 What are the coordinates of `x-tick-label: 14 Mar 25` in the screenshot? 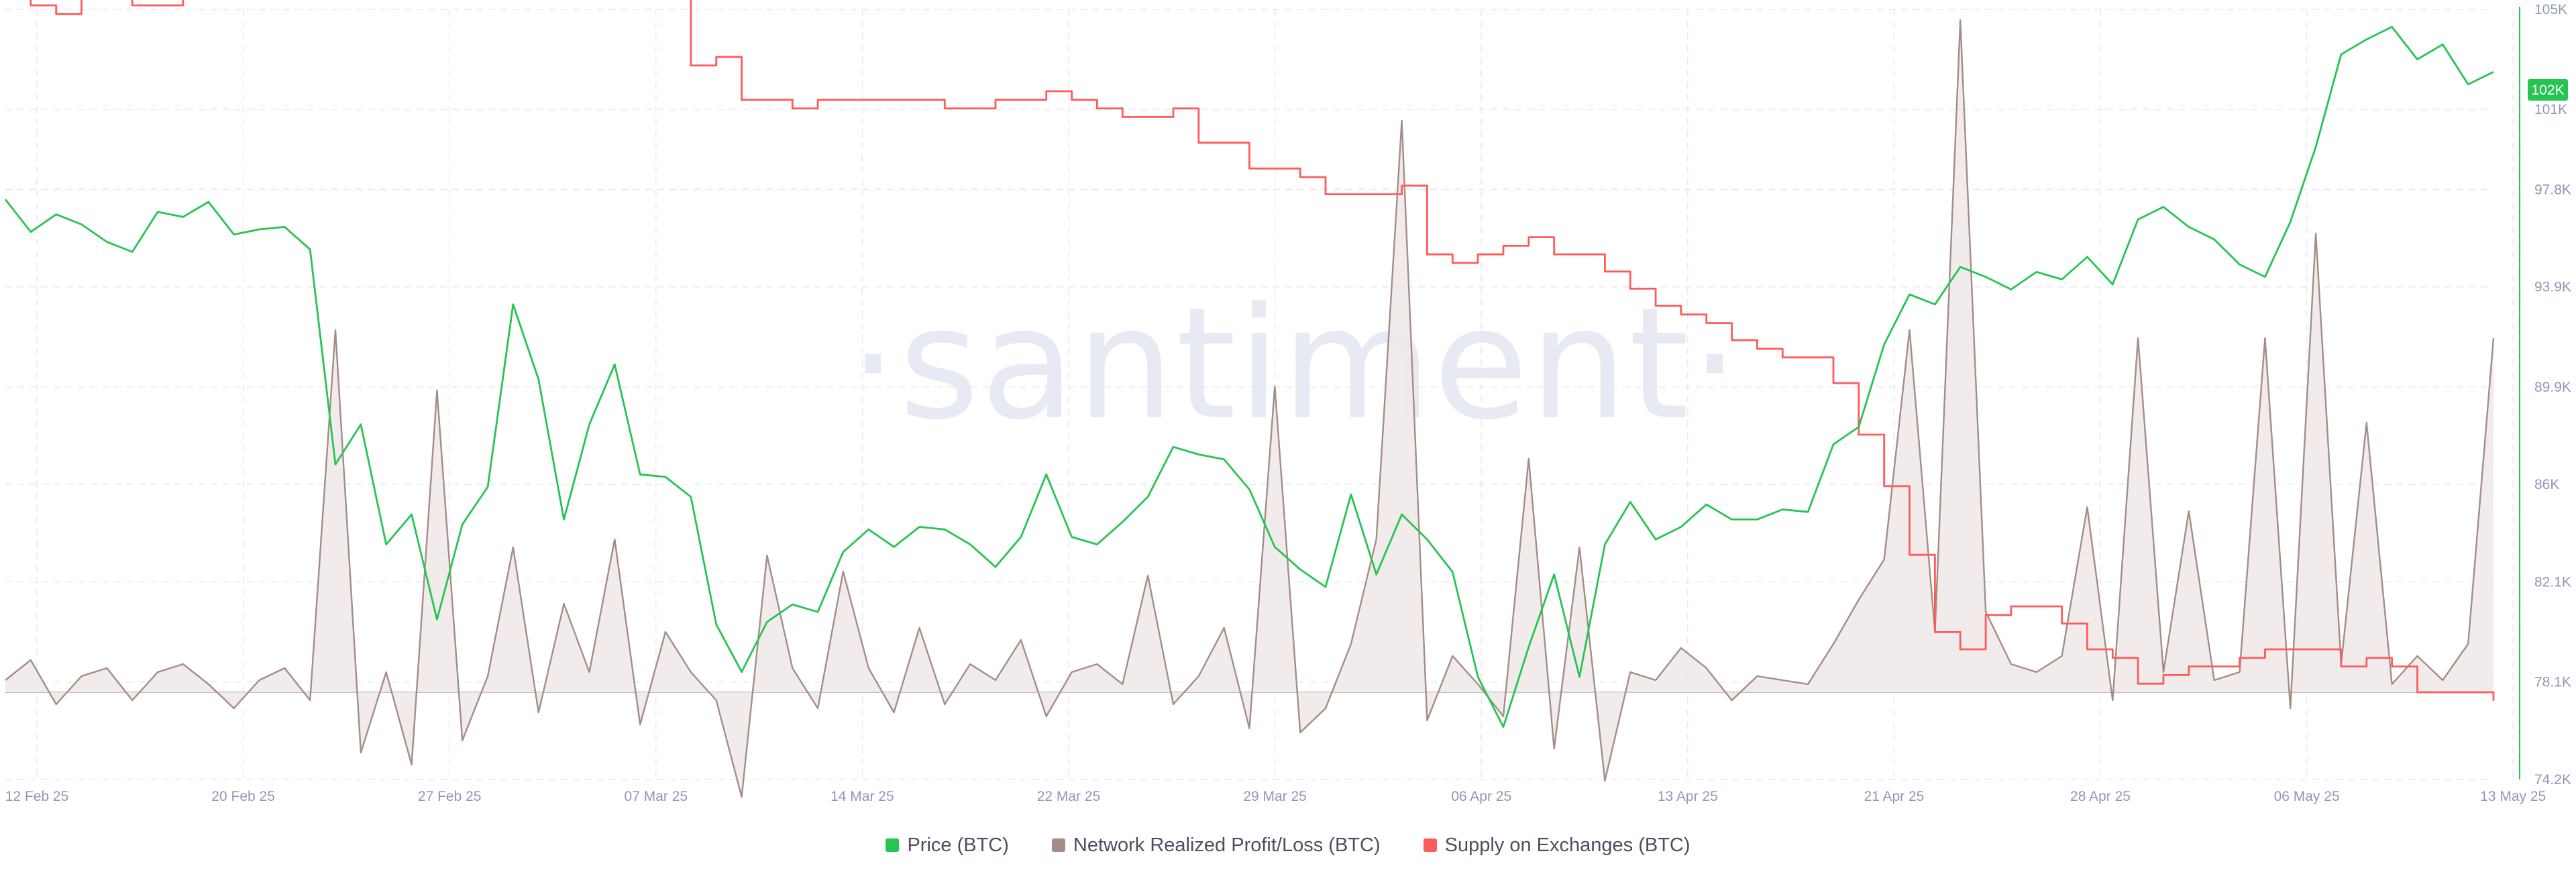 It's located at (862, 797).